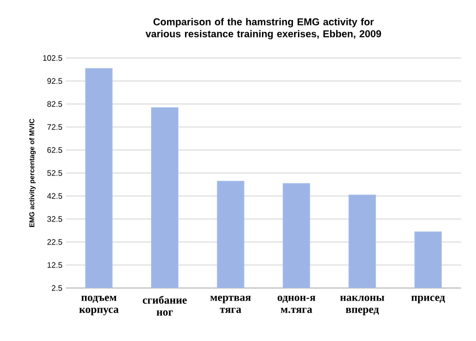 The width and height of the screenshot is (476, 341). Describe the element at coordinates (230, 304) in the screenshot. I see `x-tick-label: мертвая тяга` at that location.